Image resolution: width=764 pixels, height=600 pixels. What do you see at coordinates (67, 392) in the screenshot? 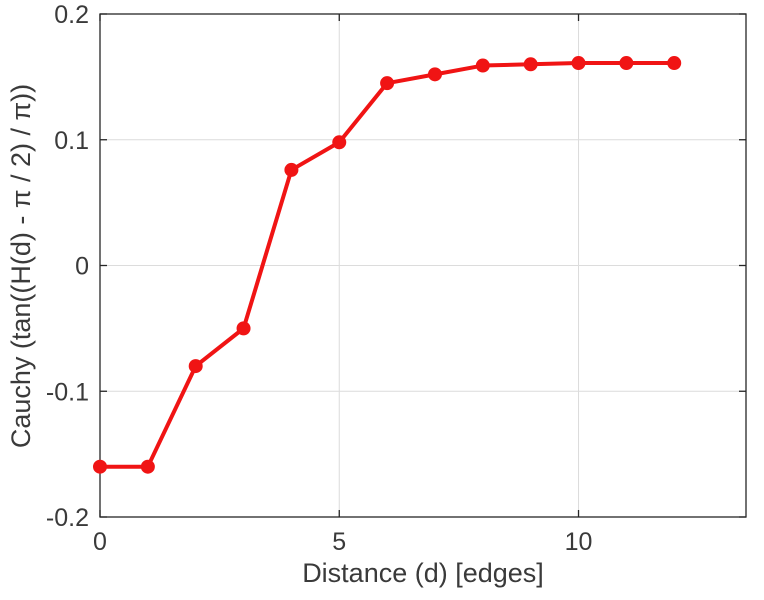
I see `y-tick-label: -0.1` at bounding box center [67, 392].